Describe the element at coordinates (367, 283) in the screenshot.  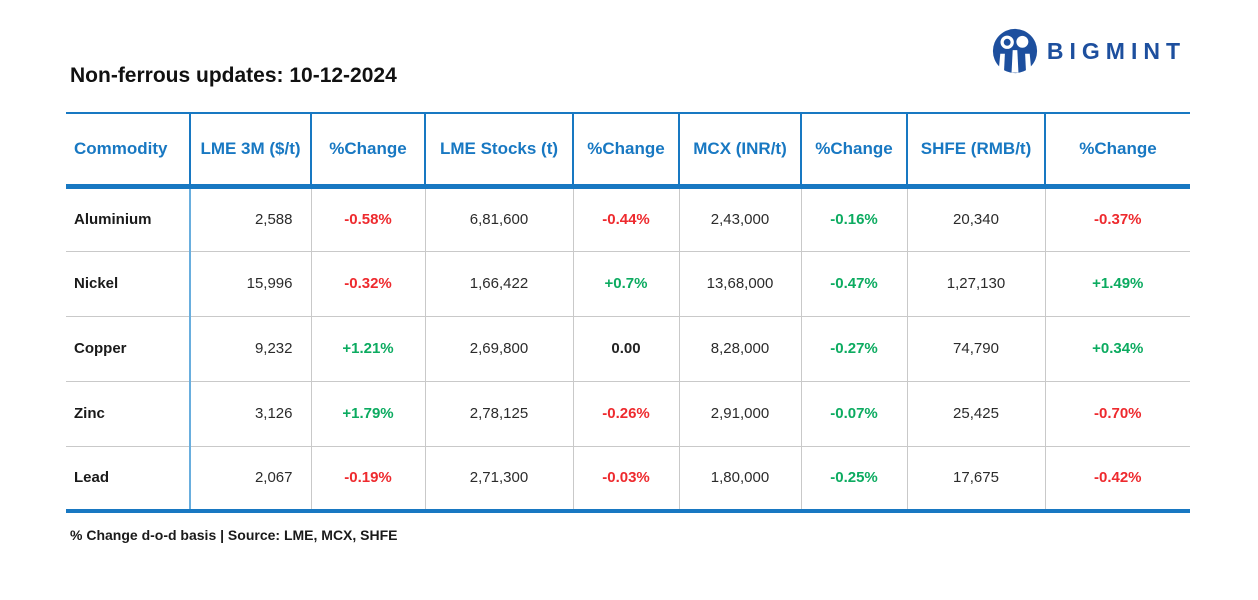
I see `change-cell: -0.32%` at that location.